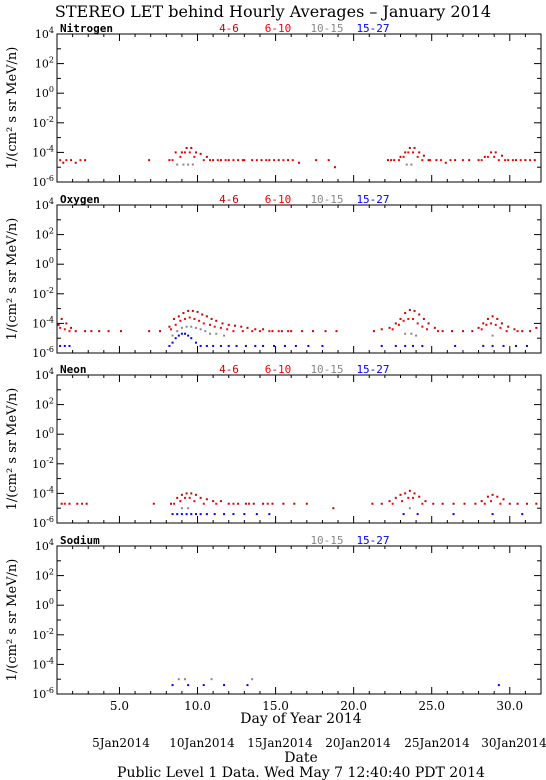 The image size is (546, 780). What do you see at coordinates (358, 743) in the screenshot?
I see `date-tick-label: 20Jan2014` at bounding box center [358, 743].